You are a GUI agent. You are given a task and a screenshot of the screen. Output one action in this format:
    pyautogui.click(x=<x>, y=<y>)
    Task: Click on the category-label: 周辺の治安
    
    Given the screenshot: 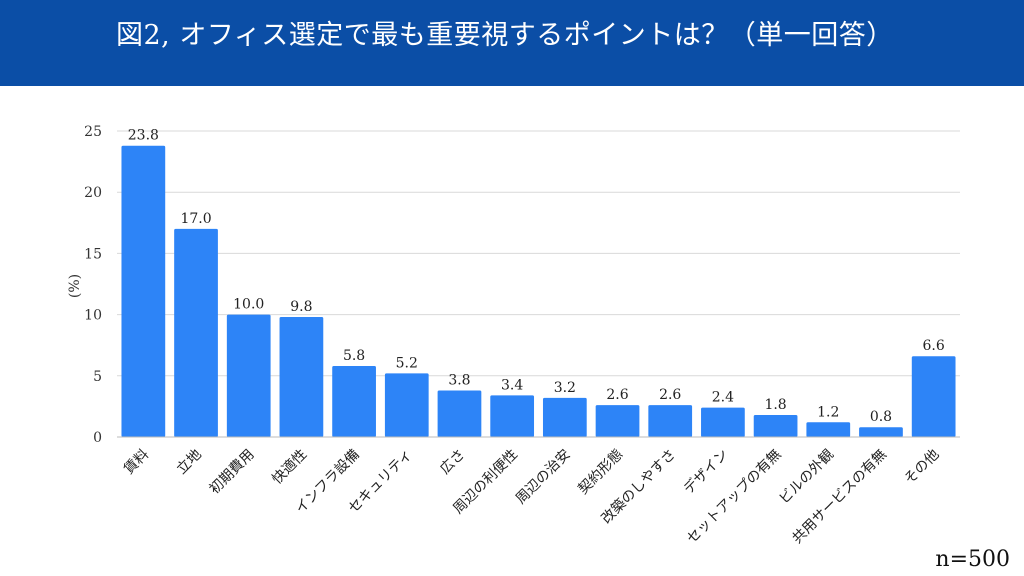 What is the action you would take?
    pyautogui.click(x=543, y=477)
    